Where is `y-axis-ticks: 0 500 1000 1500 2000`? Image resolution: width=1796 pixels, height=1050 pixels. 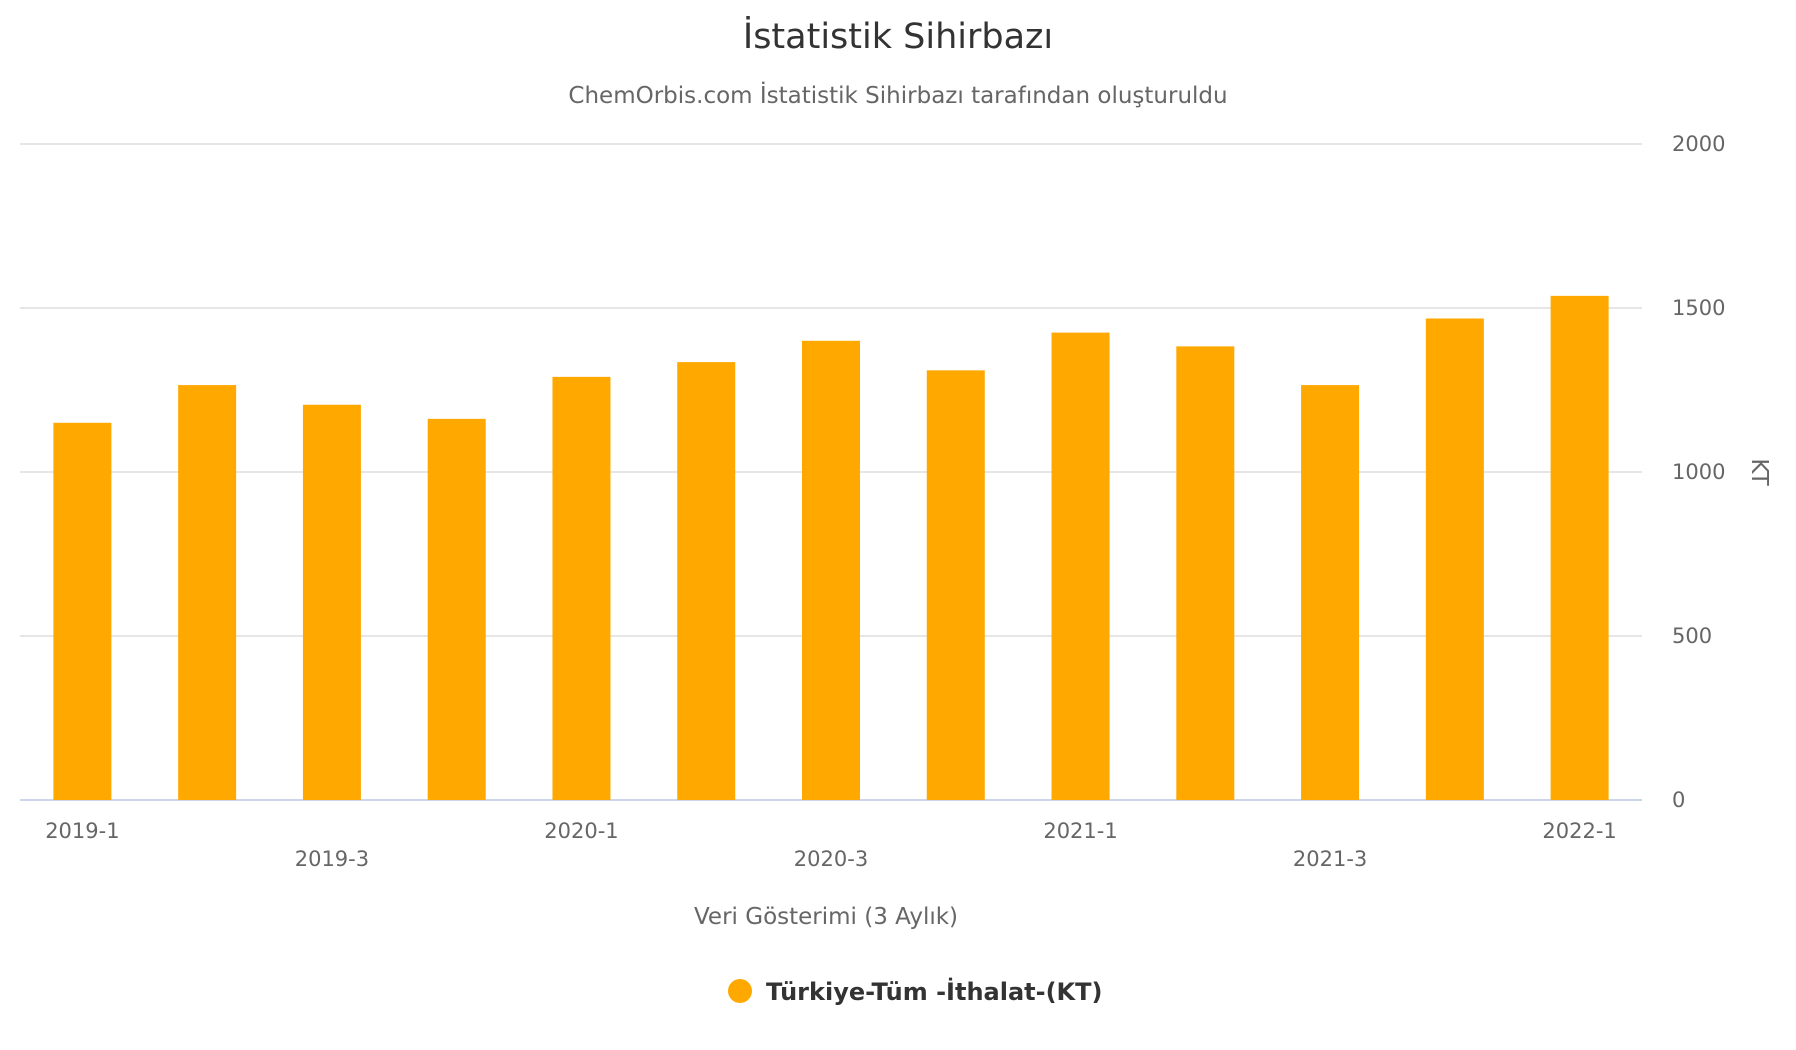
y-axis-ticks: 0 500 1000 1500 2000 is located at coordinates (1698, 472).